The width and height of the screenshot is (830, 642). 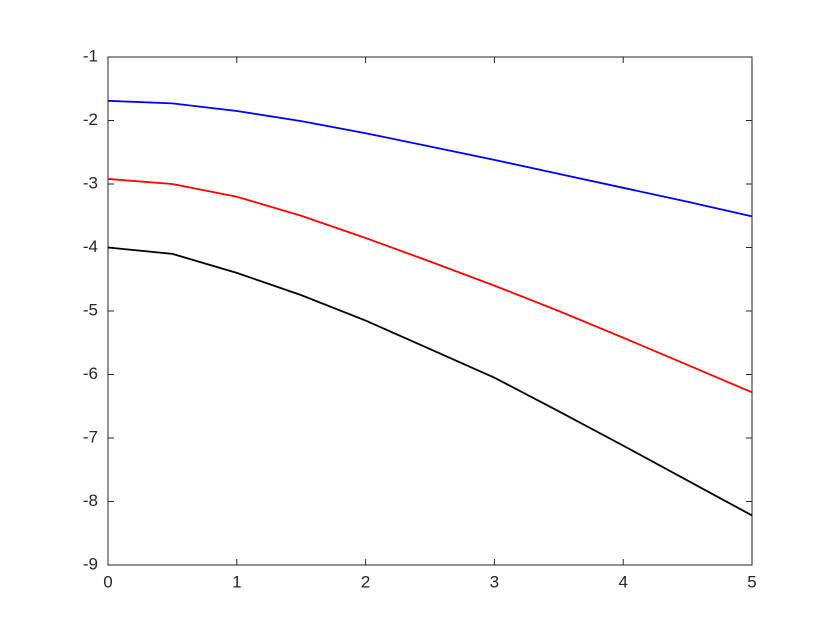 I want to click on data-line, so click(x=430, y=158).